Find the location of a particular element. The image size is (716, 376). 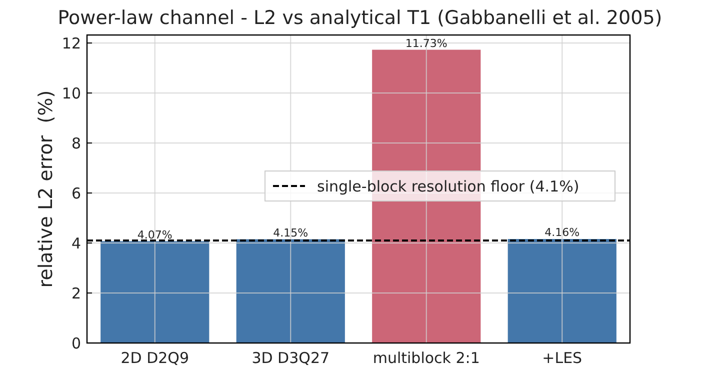

y-axis-title: relative L2 error (%) is located at coordinates (46, 189).